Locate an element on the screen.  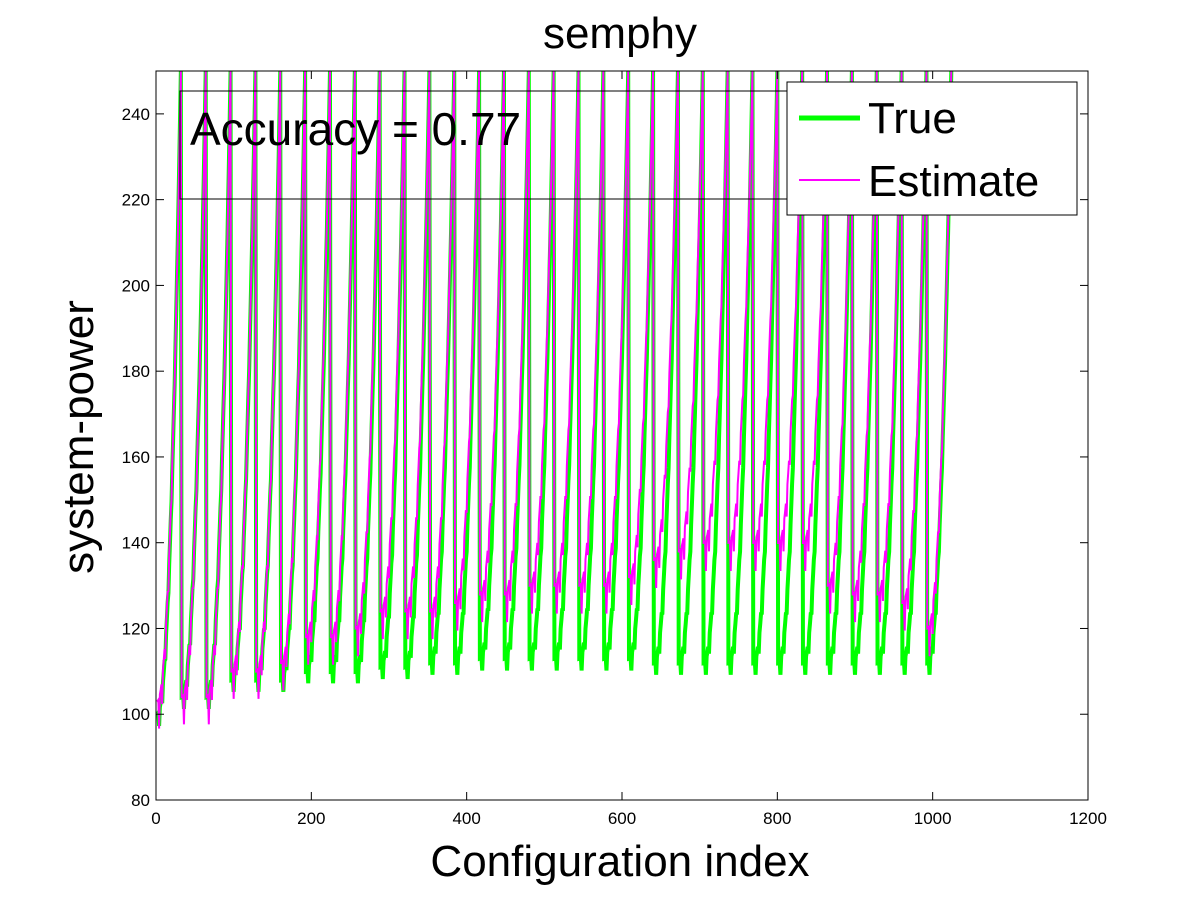
legend-box is located at coordinates (932, 148).